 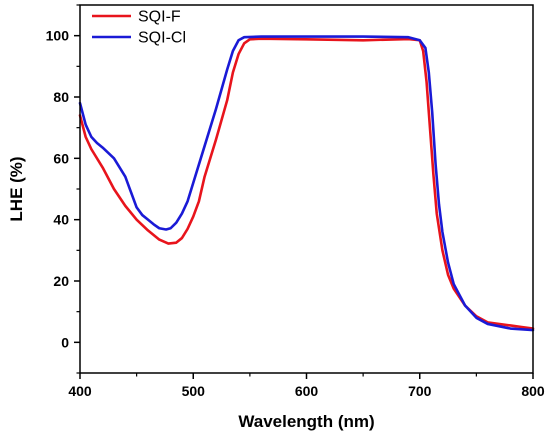 What do you see at coordinates (61, 220) in the screenshot?
I see `y-tick-label: 40` at bounding box center [61, 220].